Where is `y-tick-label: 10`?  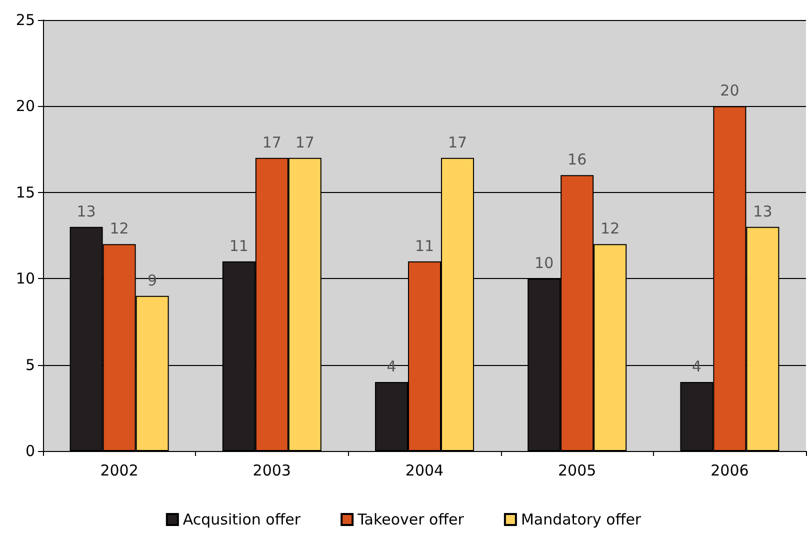
y-tick-label: 10 is located at coordinates (25, 279).